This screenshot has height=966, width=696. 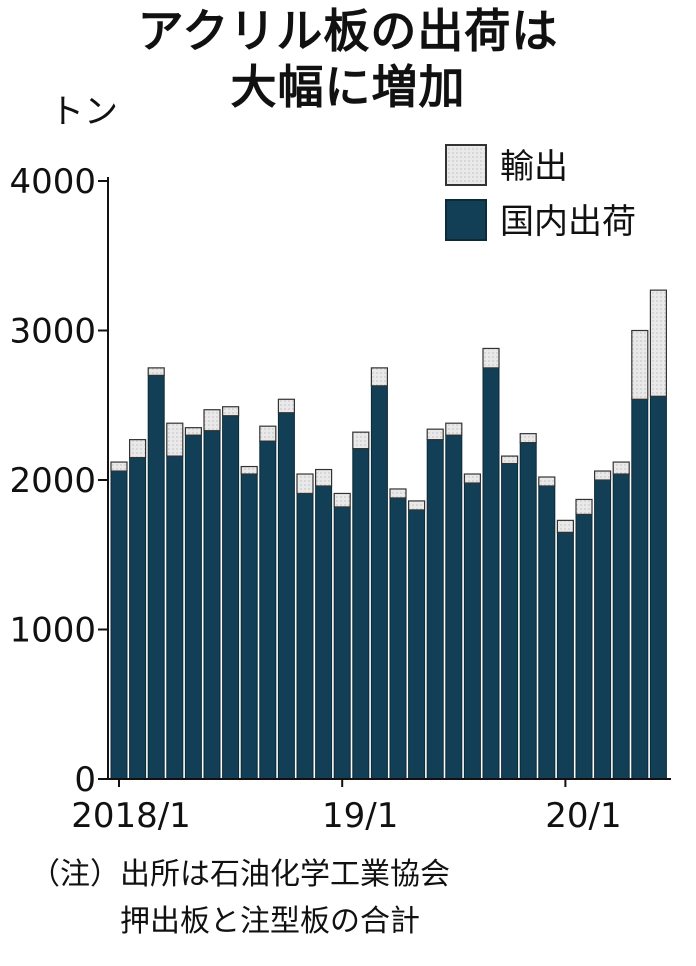 What do you see at coordinates (52, 332) in the screenshot?
I see `y-tick-label-3000: 3000` at bounding box center [52, 332].